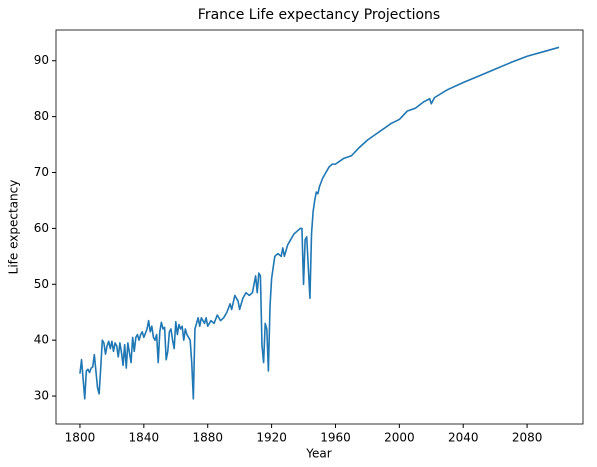 The image size is (597, 467). What do you see at coordinates (14, 227) in the screenshot?
I see `y-axis-label: Life expectancy` at bounding box center [14, 227].